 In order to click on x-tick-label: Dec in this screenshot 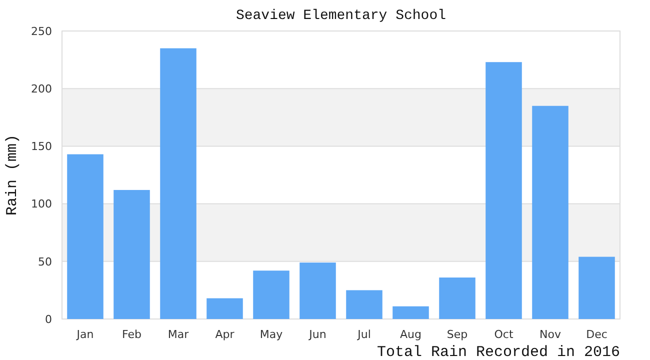, I will do `click(597, 334)`.